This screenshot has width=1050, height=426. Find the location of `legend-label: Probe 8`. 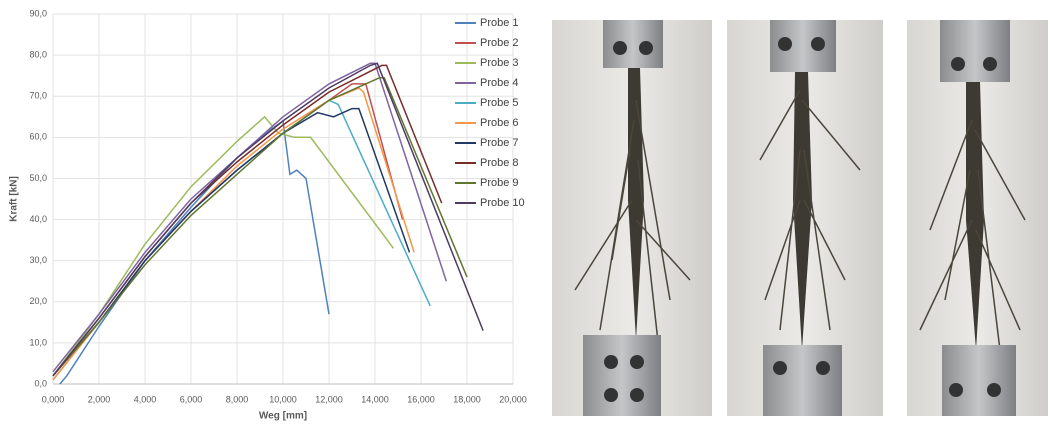

legend-label: Probe 8 is located at coordinates (499, 163).